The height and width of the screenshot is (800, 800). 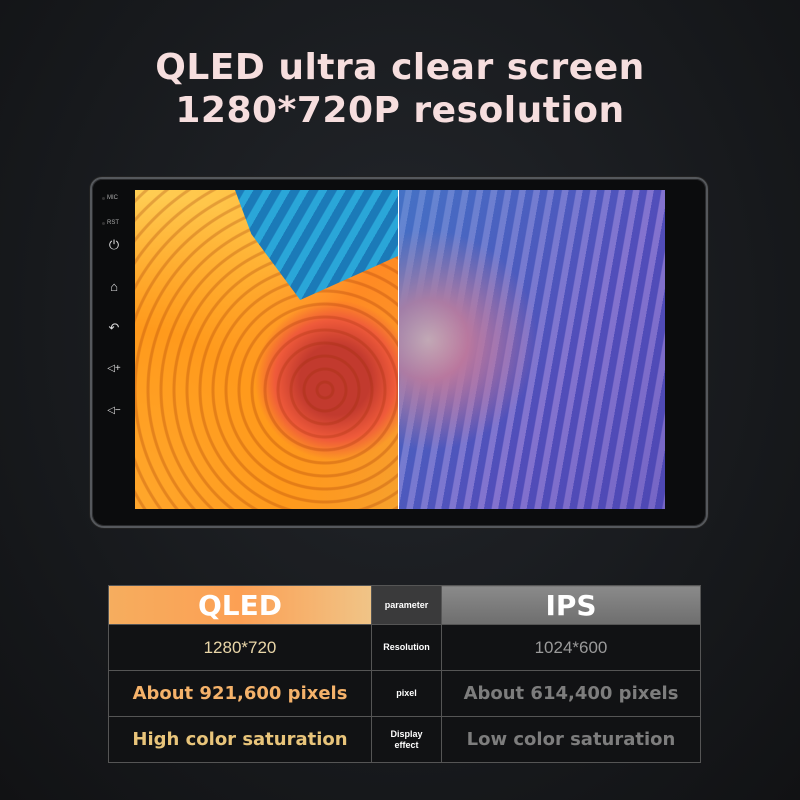 What do you see at coordinates (571, 739) in the screenshot?
I see `ips-display-effect: Low color saturation` at bounding box center [571, 739].